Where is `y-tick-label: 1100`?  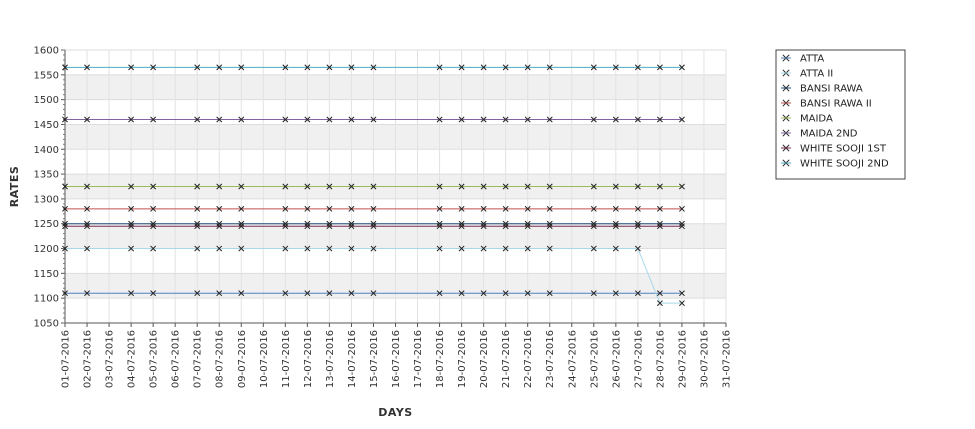 y-tick-label: 1100 is located at coordinates (46, 299).